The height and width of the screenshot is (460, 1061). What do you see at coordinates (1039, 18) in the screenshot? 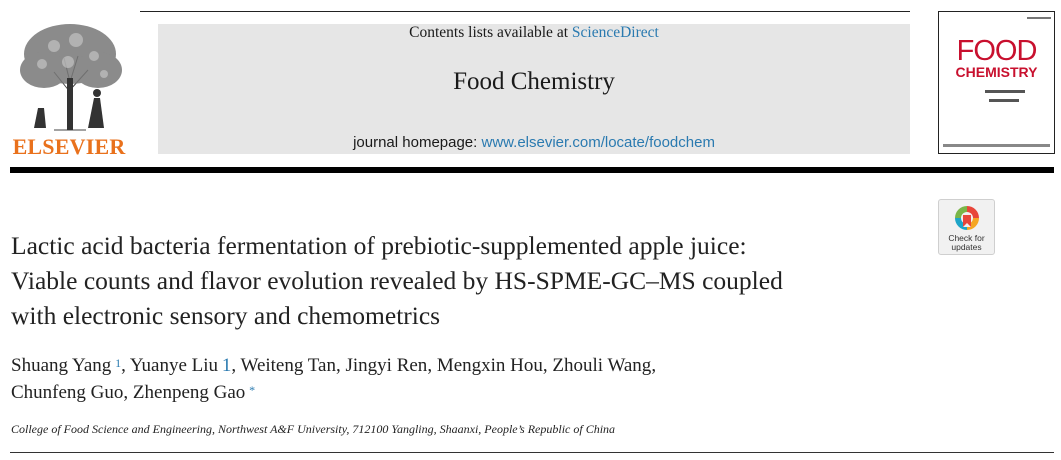
I see `cover-issn-mark` at bounding box center [1039, 18].